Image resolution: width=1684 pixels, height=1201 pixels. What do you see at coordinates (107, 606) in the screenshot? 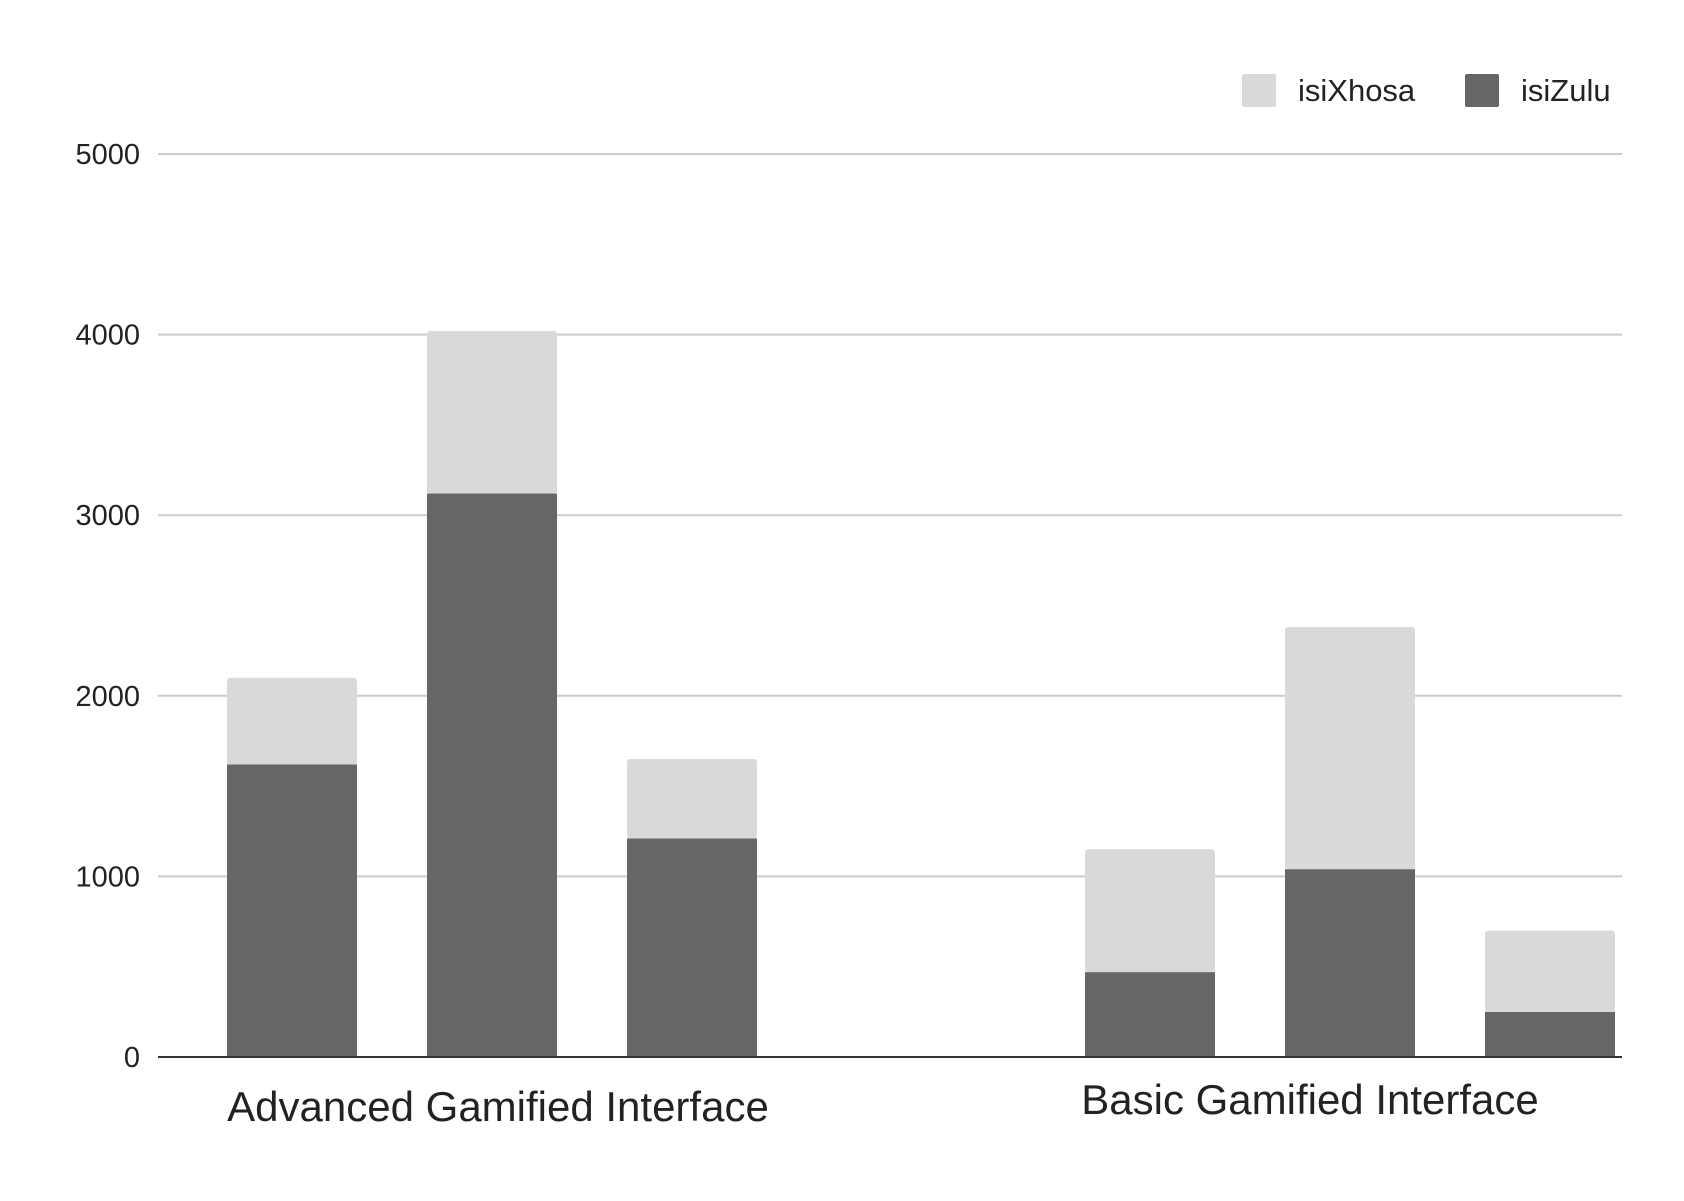
I see `y-axis-ticks: 0 1000 2000 3000 4000 5000` at bounding box center [107, 606].